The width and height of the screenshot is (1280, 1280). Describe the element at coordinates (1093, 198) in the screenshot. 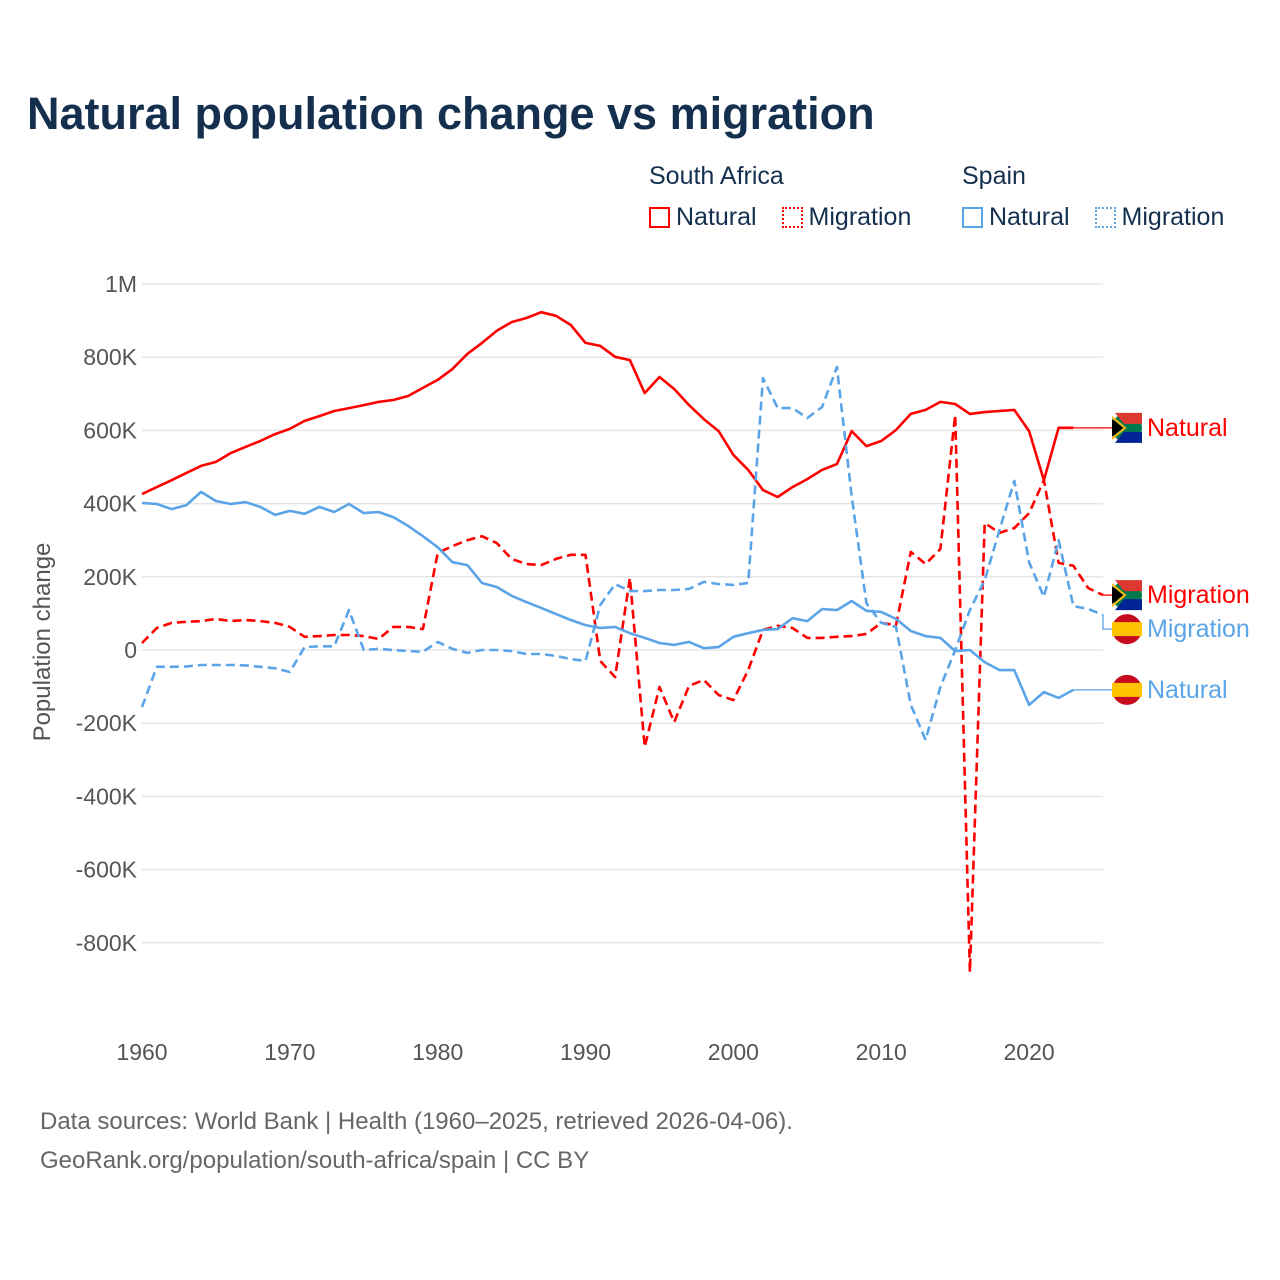

I see `legend-group-spain: Spain Natural Migration` at that location.